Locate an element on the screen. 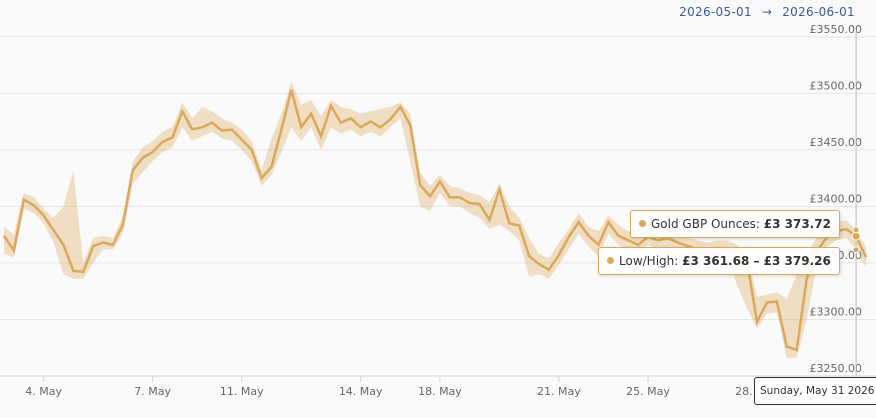  y-tick-label: £3250.00 is located at coordinates (836, 368).